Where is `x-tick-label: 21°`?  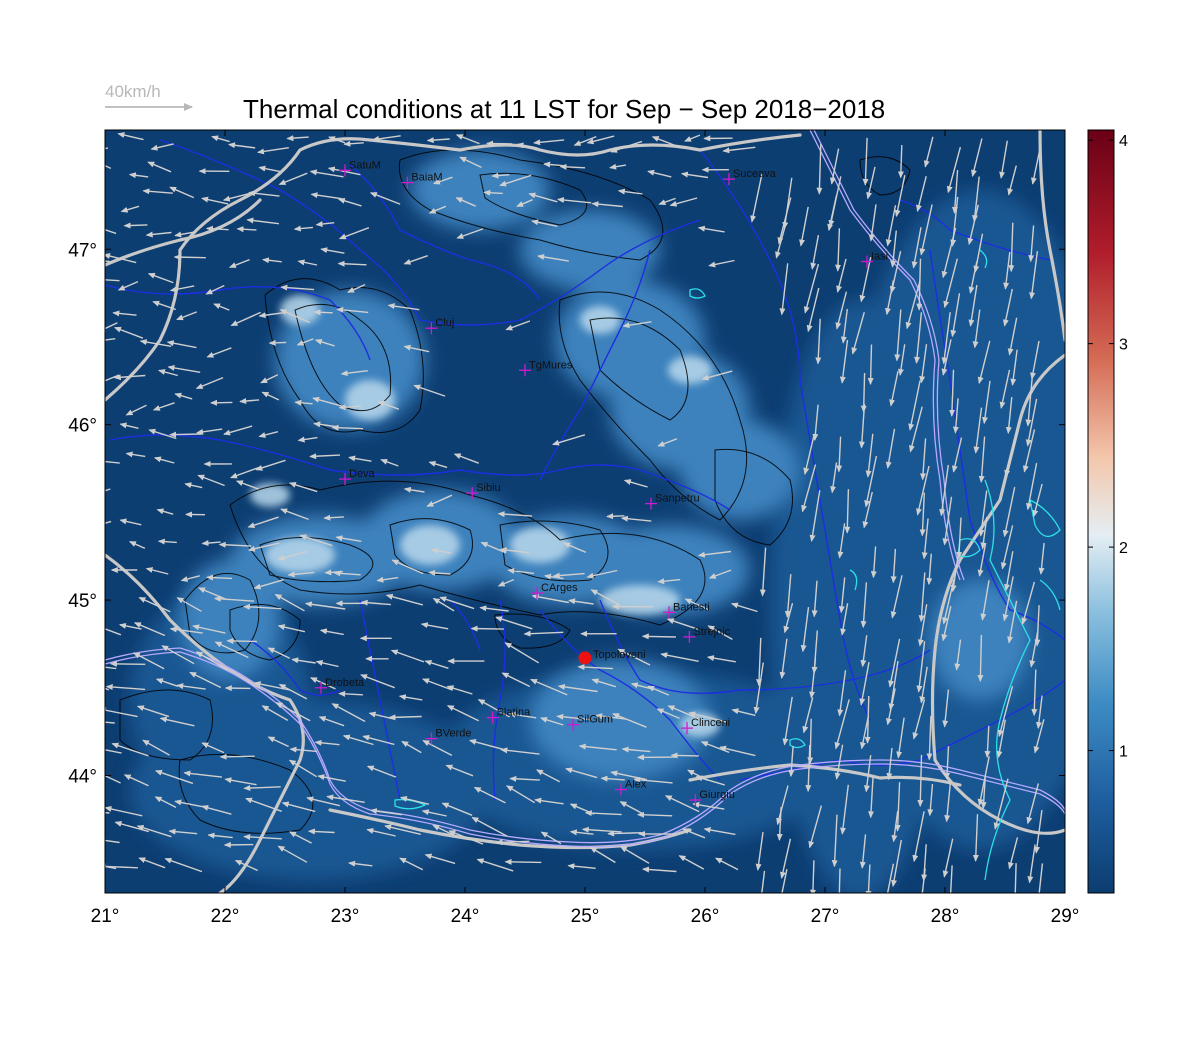 x-tick-label: 21° is located at coordinates (105, 916).